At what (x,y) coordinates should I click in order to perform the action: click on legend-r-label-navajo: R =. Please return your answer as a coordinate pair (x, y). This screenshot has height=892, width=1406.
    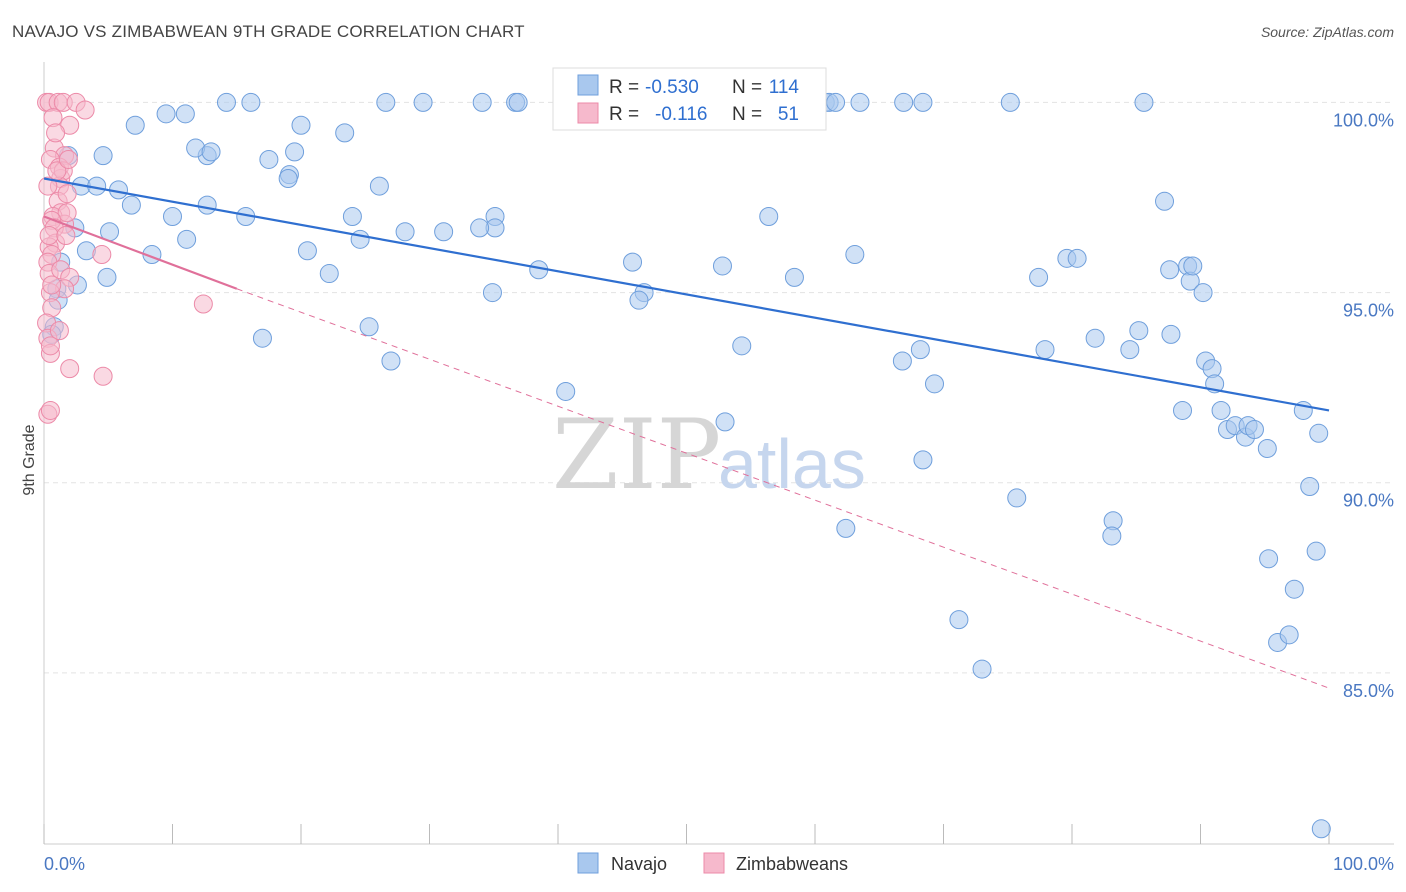
    Looking at the image, I should click on (624, 87).